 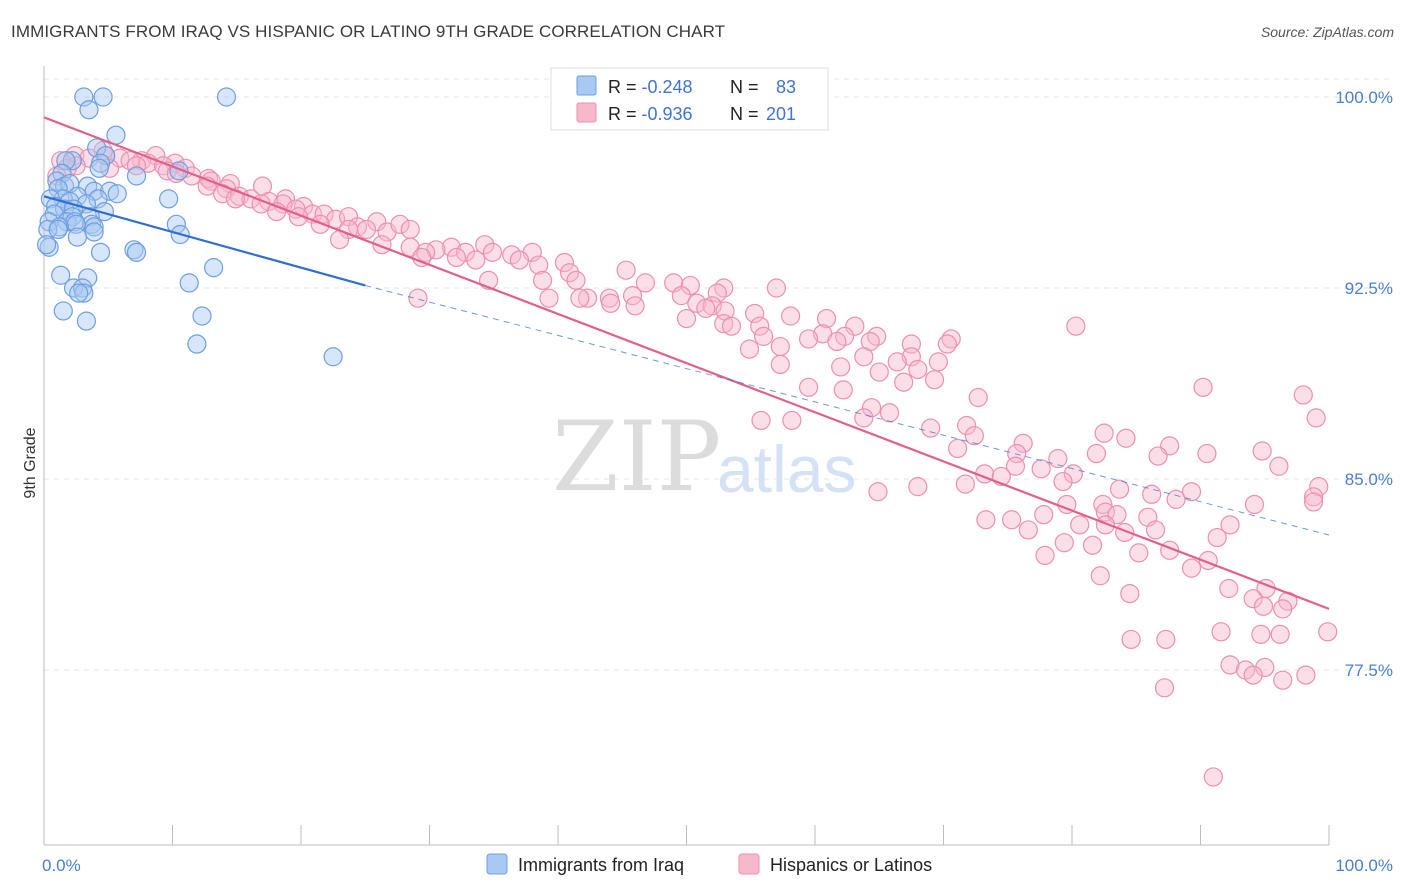 I want to click on watermark-atlas: atlas, so click(x=786, y=469).